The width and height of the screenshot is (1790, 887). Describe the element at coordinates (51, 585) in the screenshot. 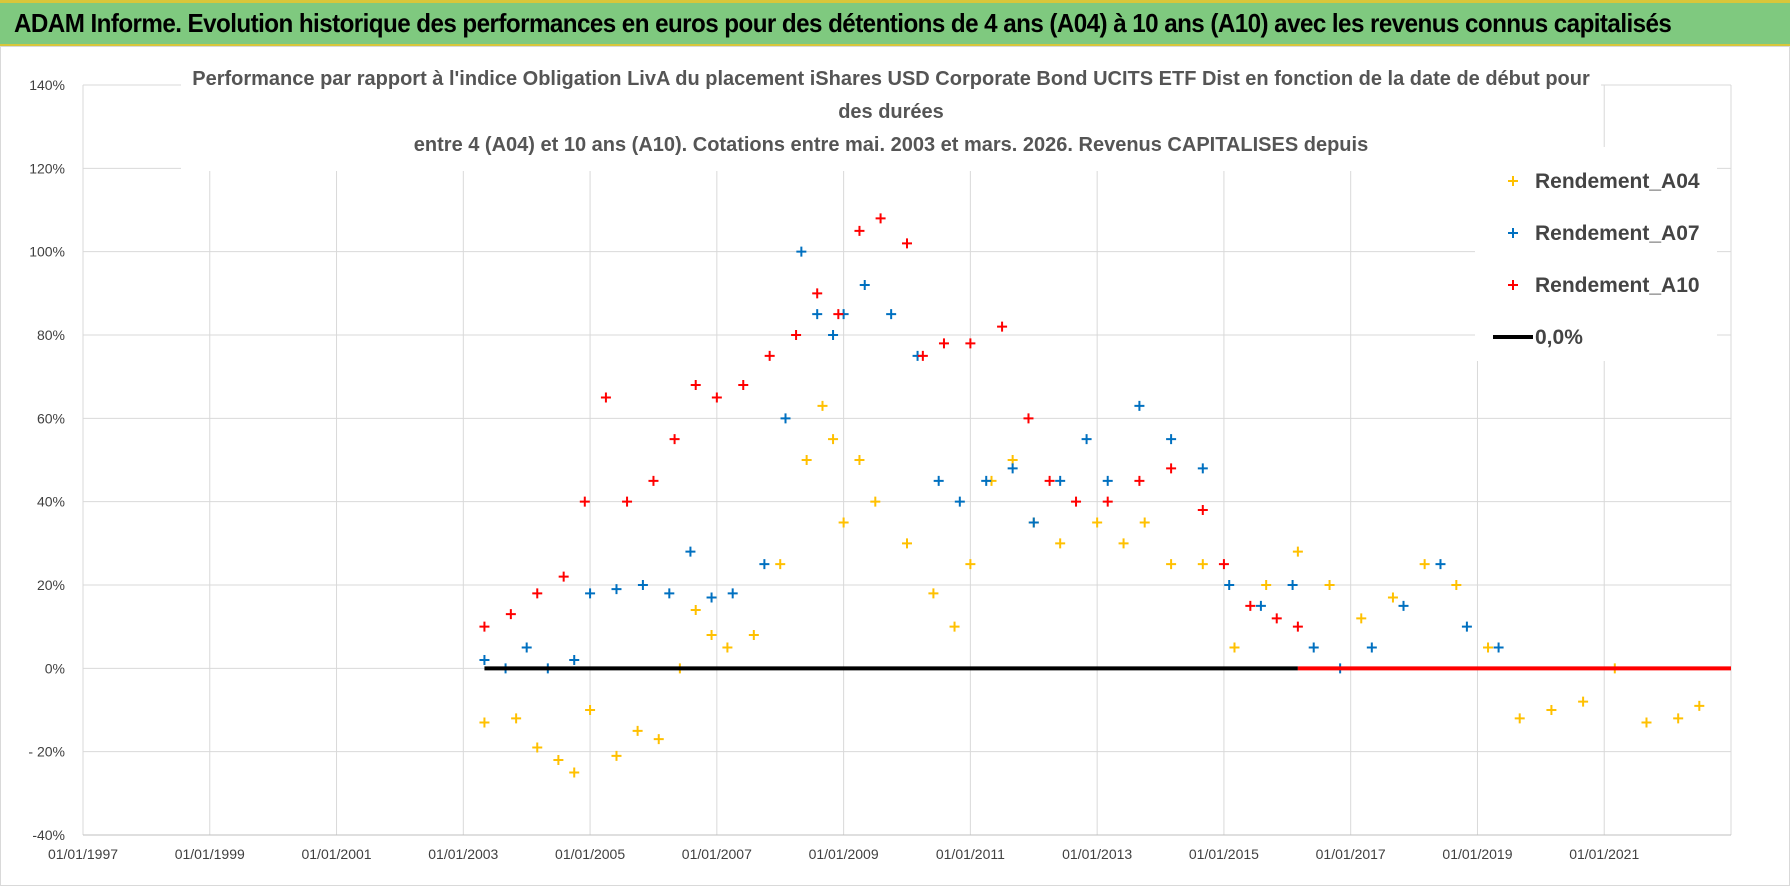

I see `y-tick-label: 20%` at that location.